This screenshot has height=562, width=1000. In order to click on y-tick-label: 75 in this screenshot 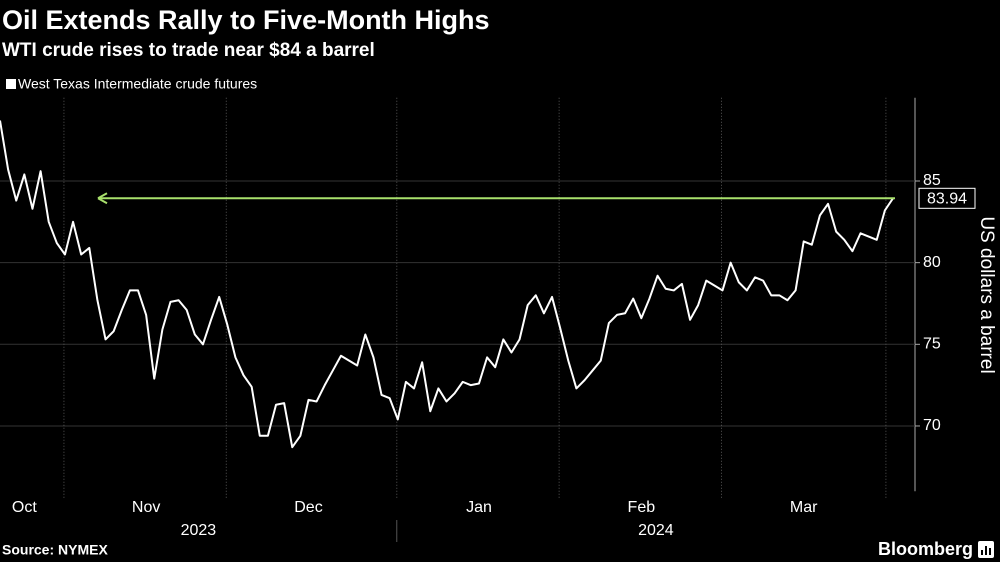, I will do `click(932, 344)`.